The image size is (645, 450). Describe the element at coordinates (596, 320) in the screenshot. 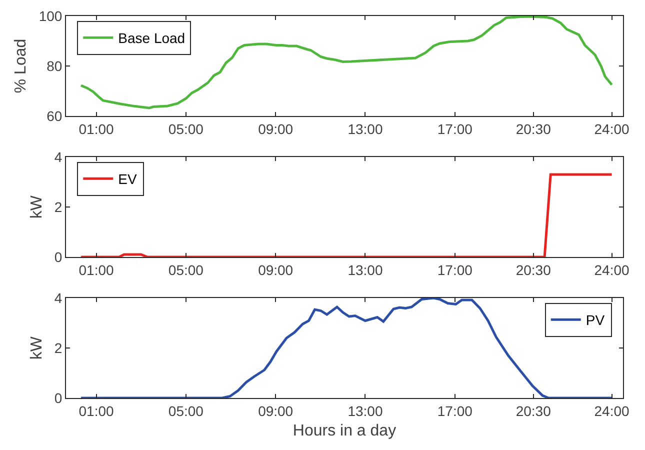

I see `legend-label: PV` at that location.